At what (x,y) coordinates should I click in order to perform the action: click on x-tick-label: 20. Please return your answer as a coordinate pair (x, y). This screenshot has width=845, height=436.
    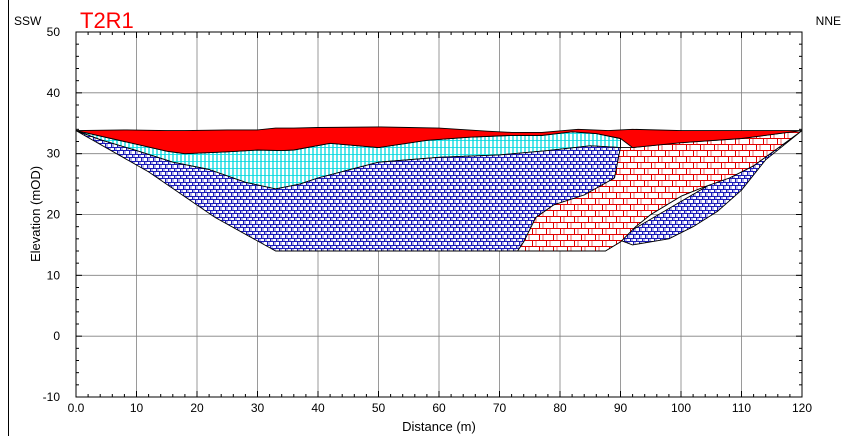
    Looking at the image, I should click on (197, 408).